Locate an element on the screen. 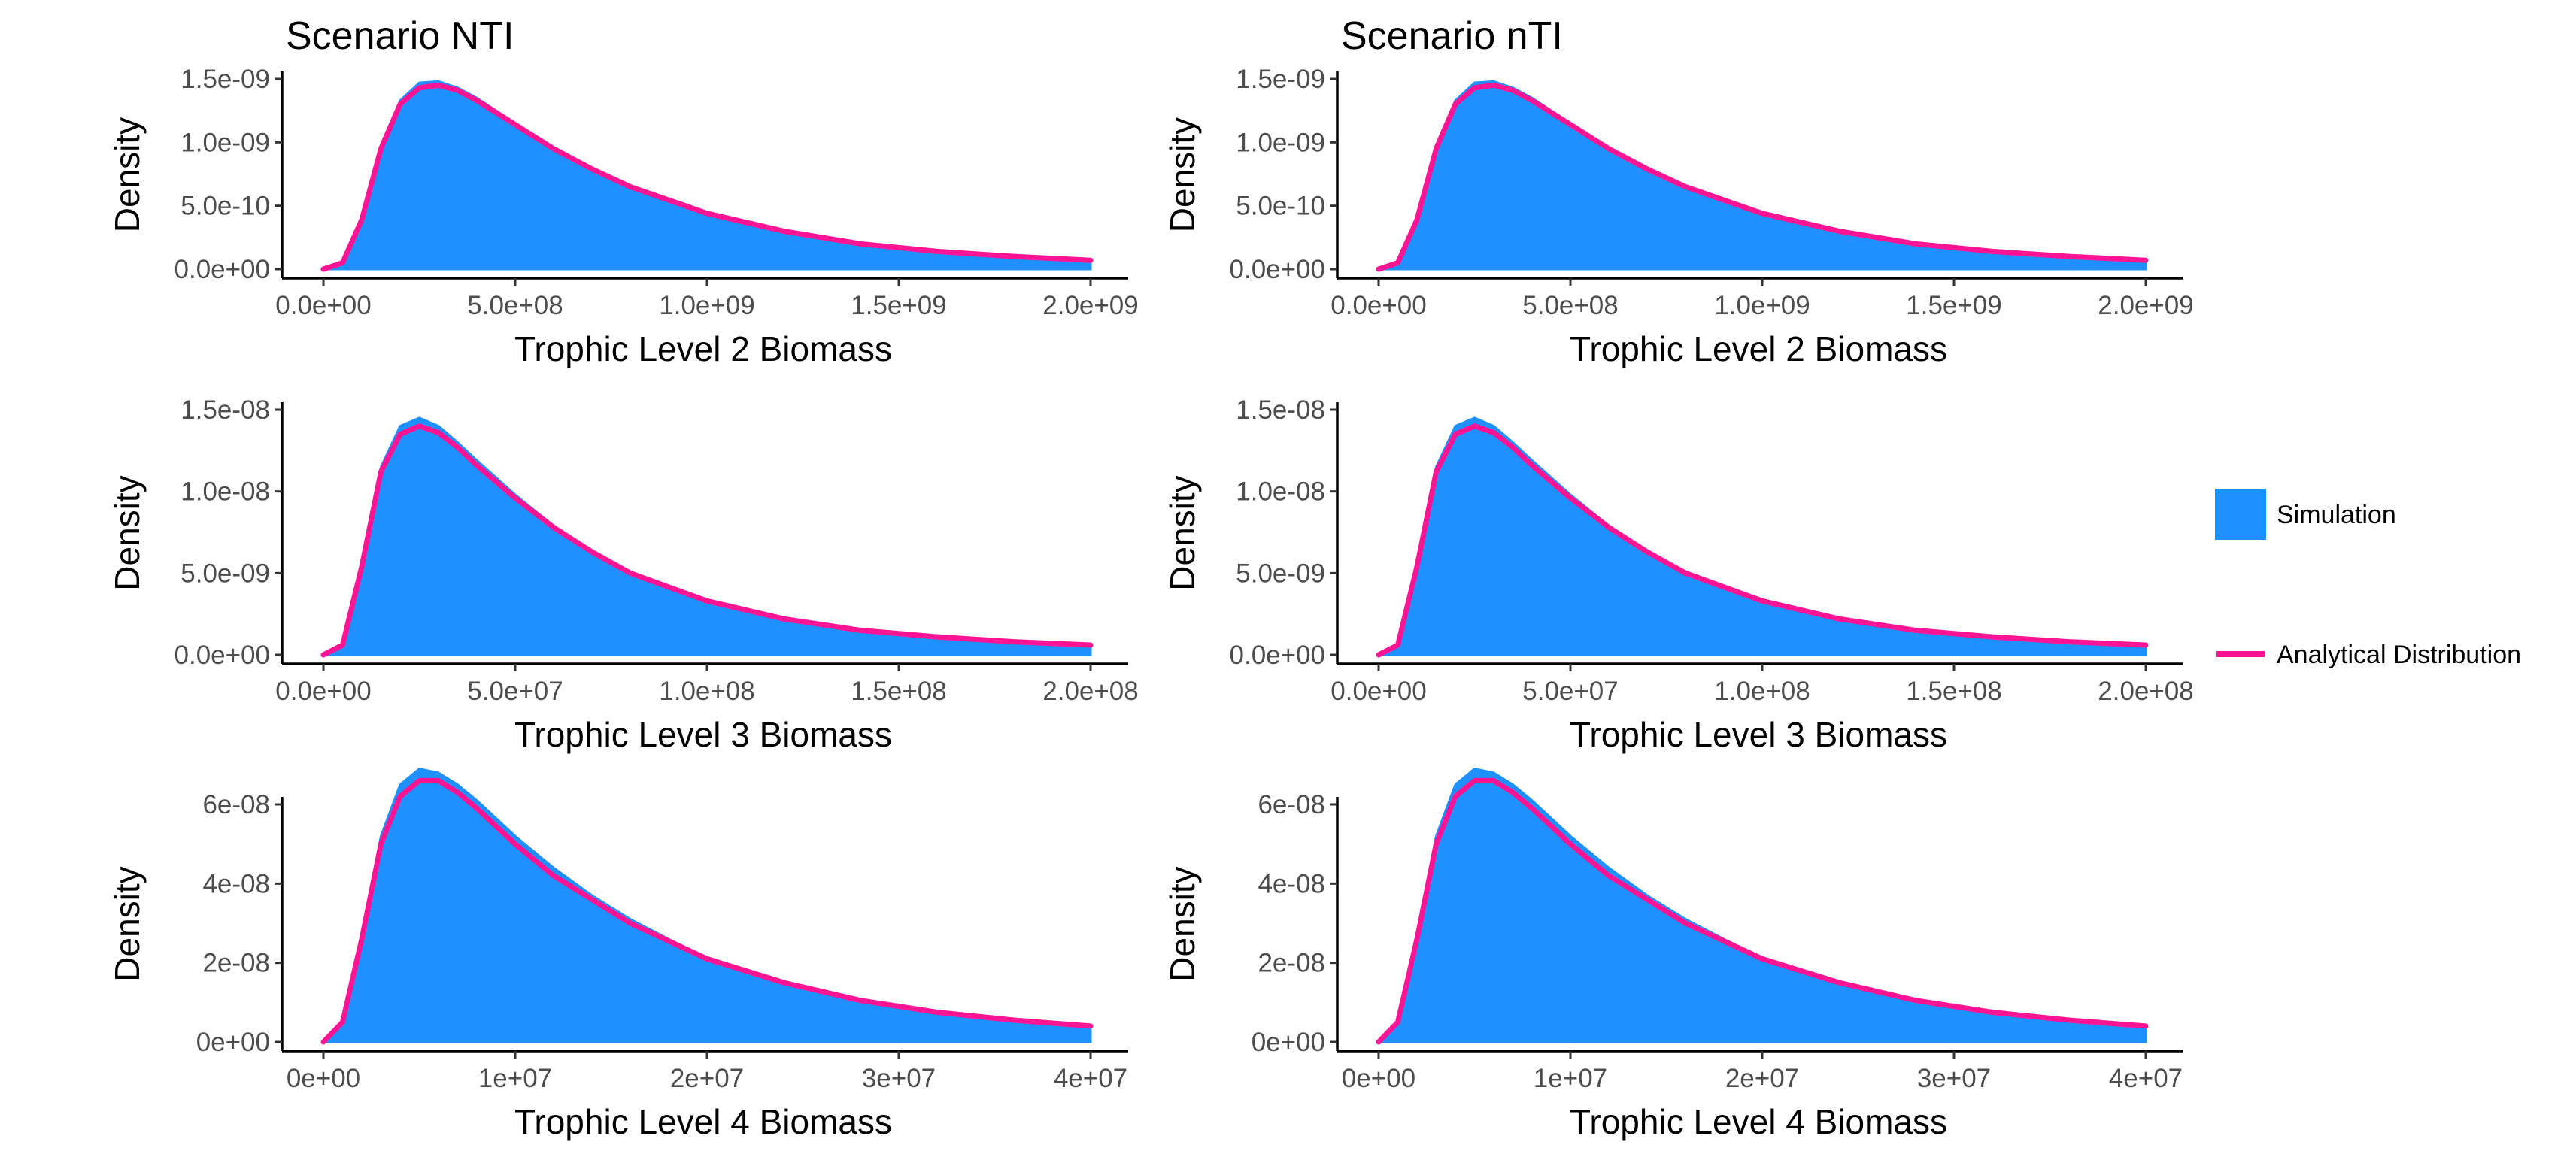 The width and height of the screenshot is (2576, 1154). legend-label-analytical: Analytical Distribution is located at coordinates (2399, 655).